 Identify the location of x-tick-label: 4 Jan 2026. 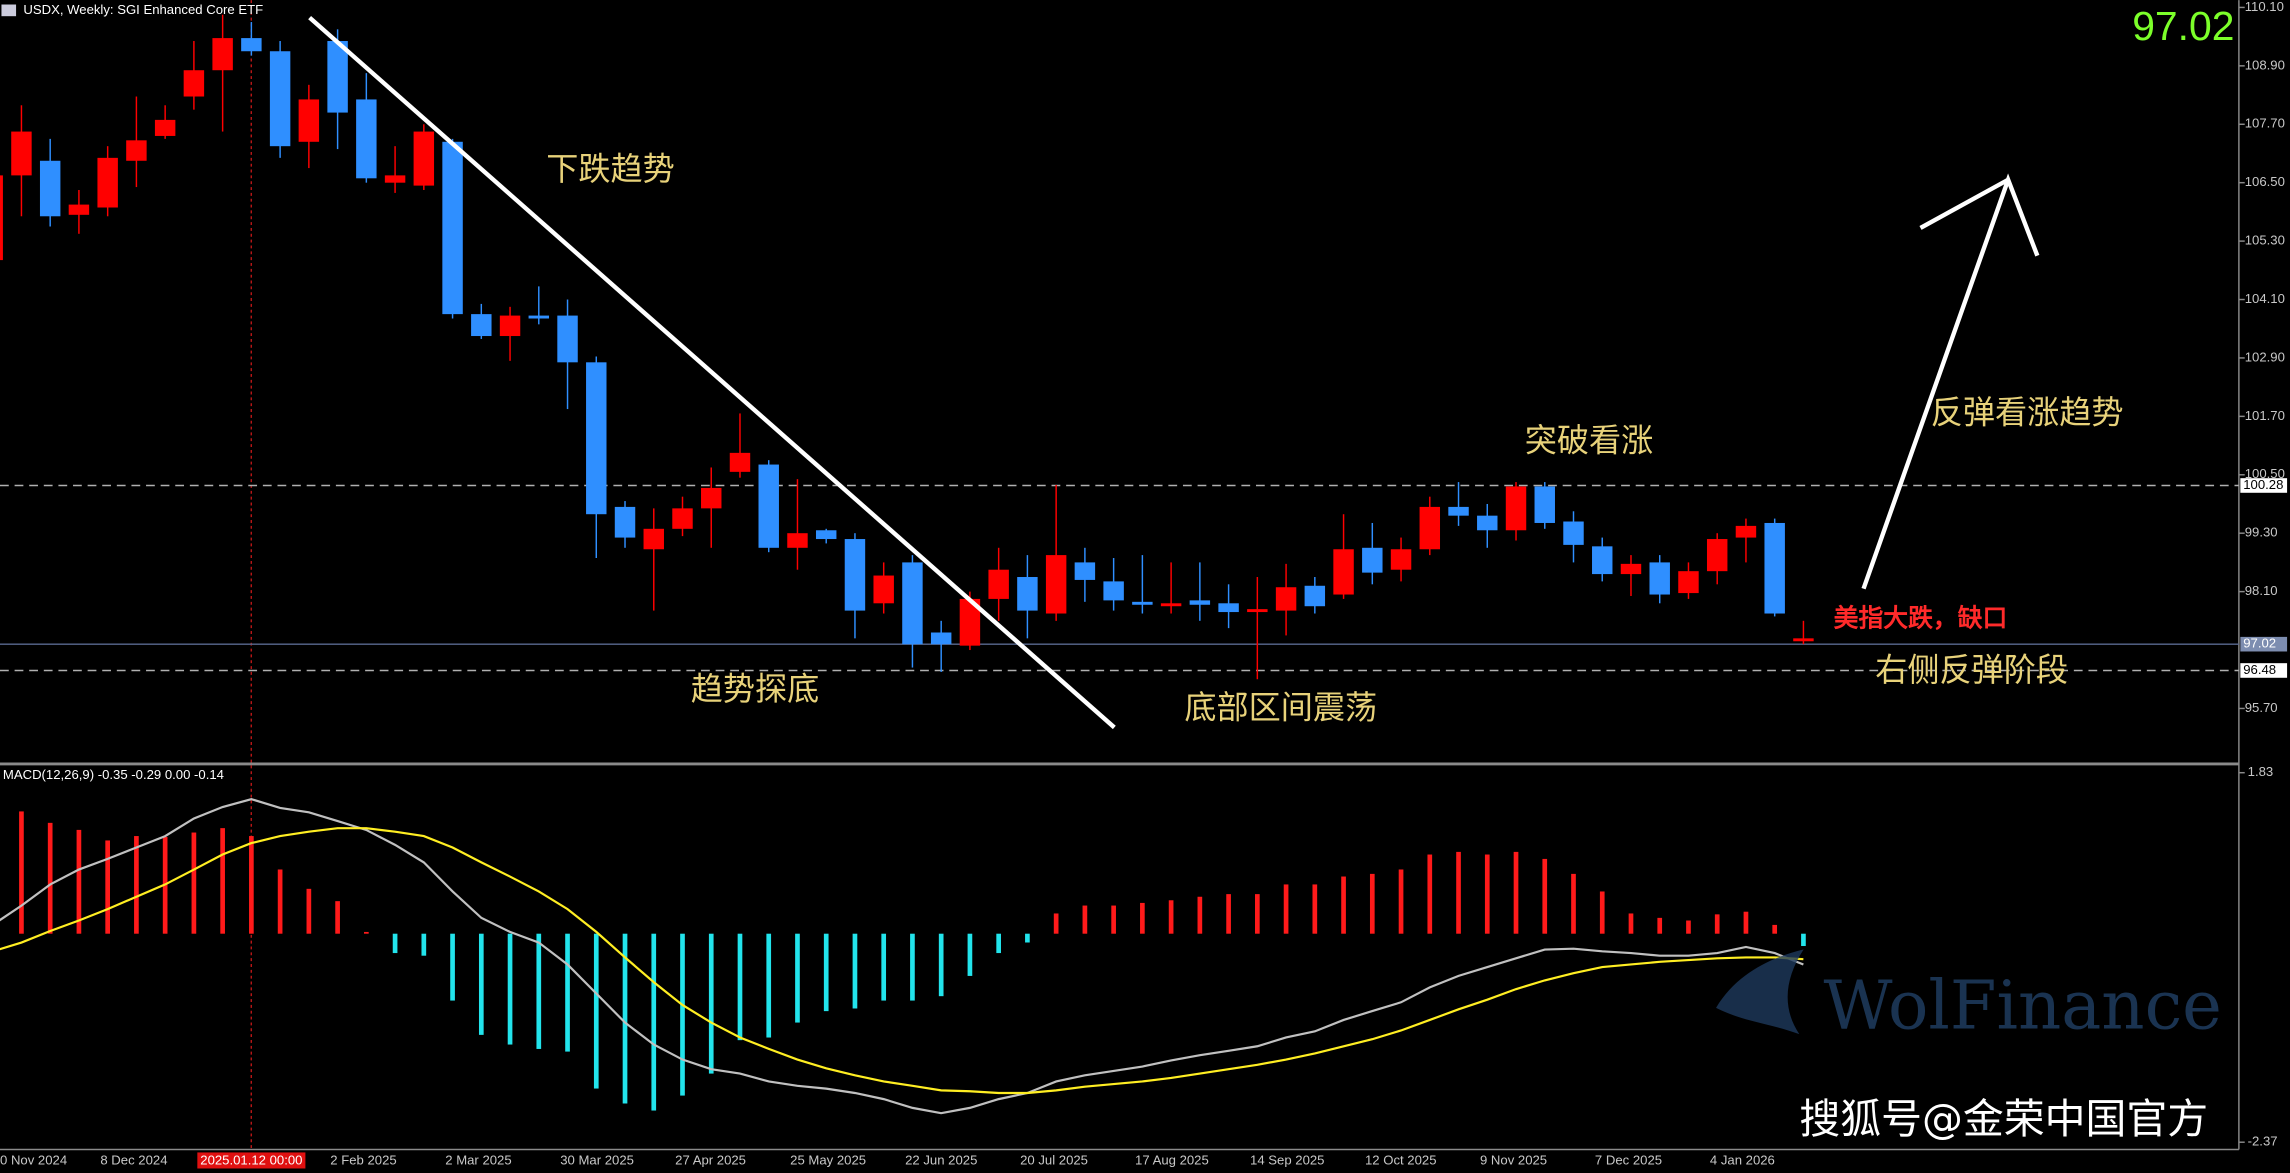
(1742, 1160).